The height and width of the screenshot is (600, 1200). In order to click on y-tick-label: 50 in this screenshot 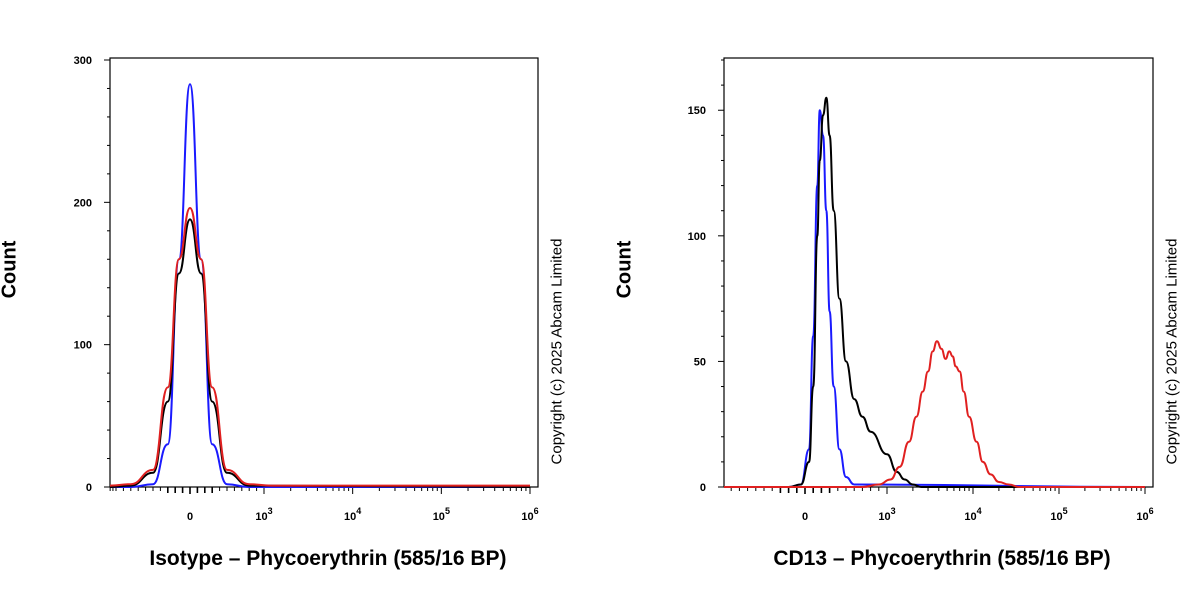, I will do `click(700, 362)`.